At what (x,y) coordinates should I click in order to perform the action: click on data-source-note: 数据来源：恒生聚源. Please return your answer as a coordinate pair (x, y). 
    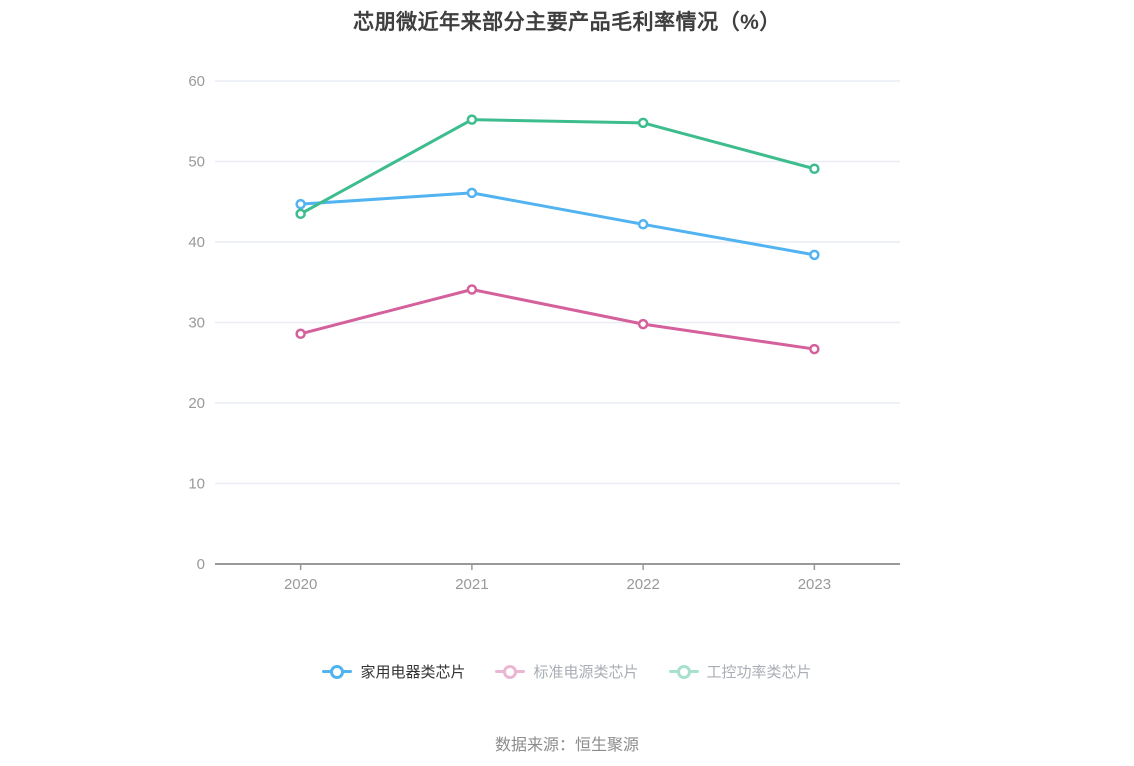
    Looking at the image, I should click on (566, 745).